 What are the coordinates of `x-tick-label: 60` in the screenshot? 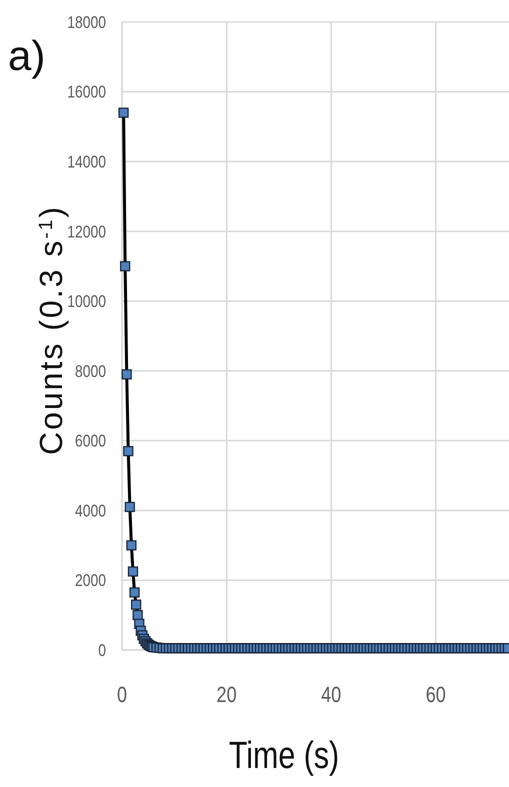 It's located at (436, 695).